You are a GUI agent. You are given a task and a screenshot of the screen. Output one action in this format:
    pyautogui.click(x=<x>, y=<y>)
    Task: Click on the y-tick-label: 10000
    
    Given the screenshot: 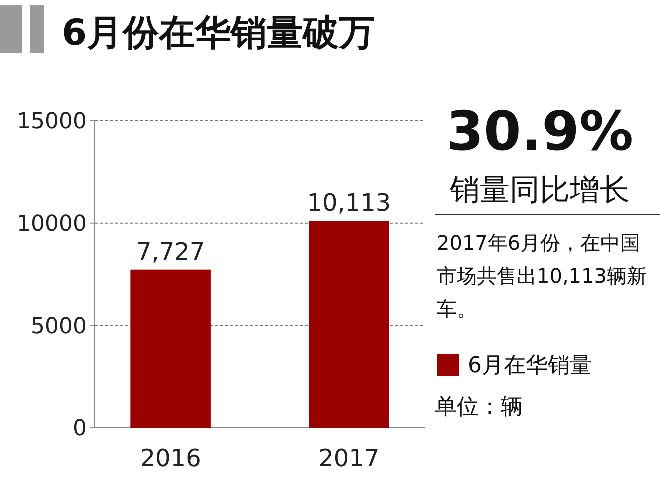 What is the action you would take?
    pyautogui.click(x=52, y=225)
    